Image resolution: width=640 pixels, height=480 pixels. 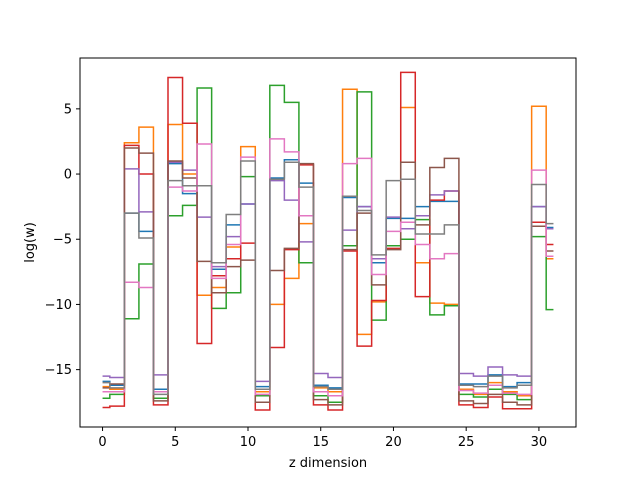 I want to click on y-tick-label: −10, so click(x=58, y=305).